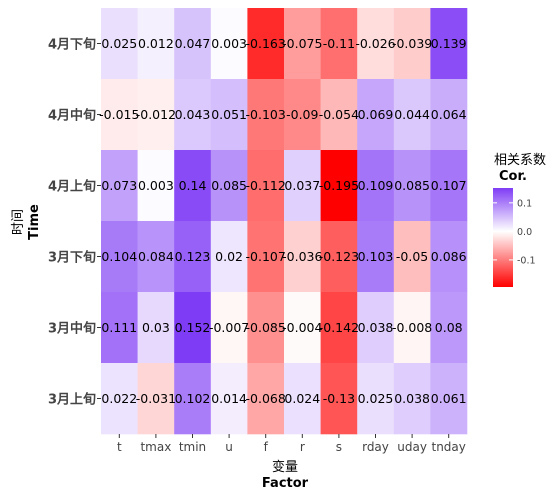 This screenshot has width=559, height=500. I want to click on cell-value-label: -0.11, so click(339, 43).